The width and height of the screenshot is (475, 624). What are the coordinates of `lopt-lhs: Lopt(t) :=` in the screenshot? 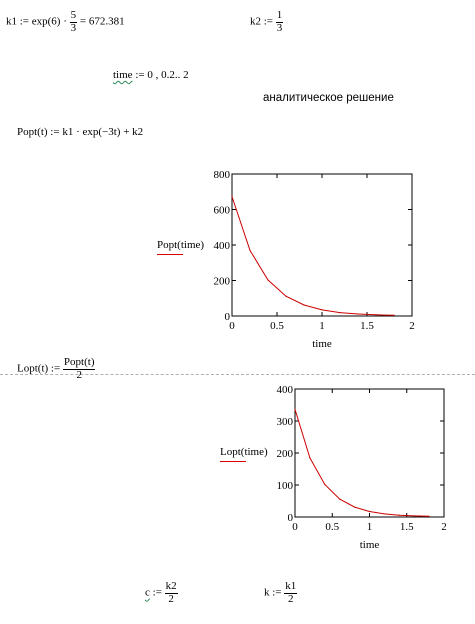 It's located at (39, 368).